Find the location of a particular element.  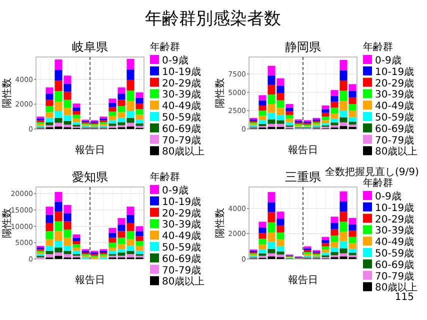

text: 年齢群別感染者数 is located at coordinates (213, 19).